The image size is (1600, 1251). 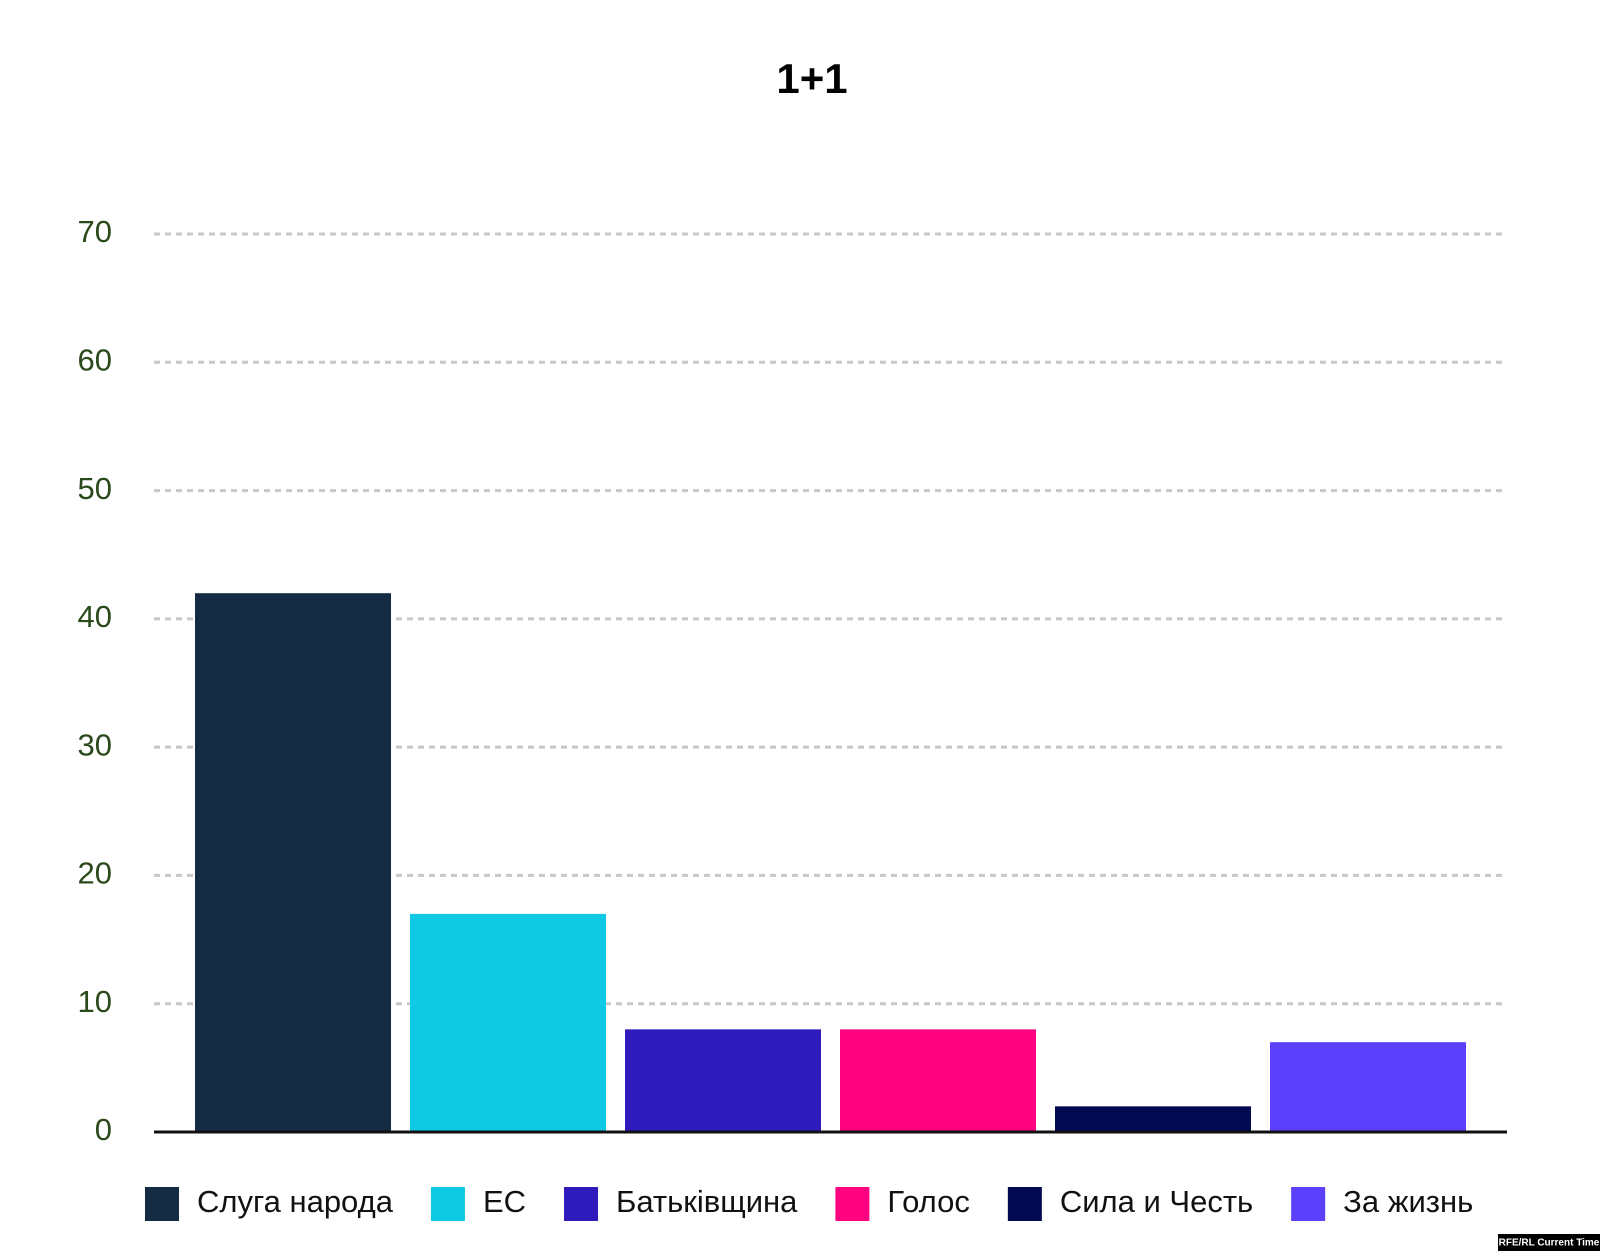 I want to click on legend-label: Сила и Честь, so click(x=1156, y=1201).